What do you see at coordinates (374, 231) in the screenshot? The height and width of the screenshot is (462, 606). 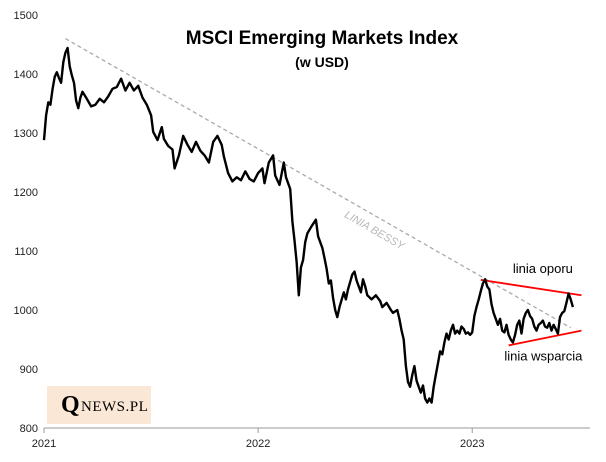 I see `bear-line-label: LINIA BESSY` at bounding box center [374, 231].